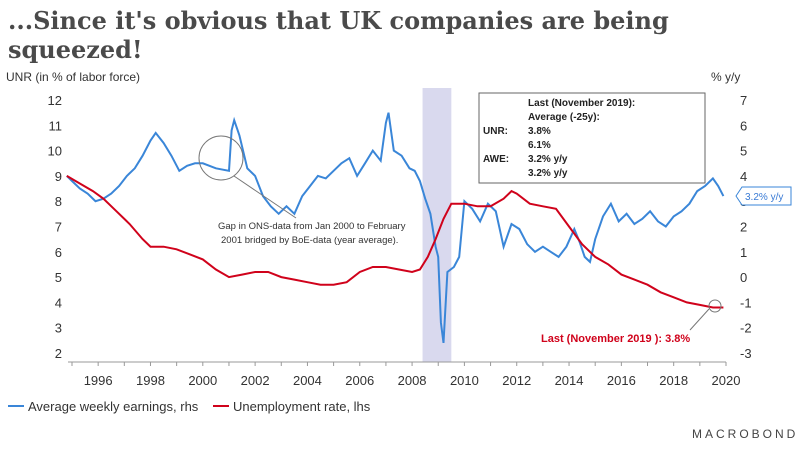 This screenshot has width=800, height=450. What do you see at coordinates (495, 131) in the screenshot?
I see `summary-unr-label: UNR:` at bounding box center [495, 131].